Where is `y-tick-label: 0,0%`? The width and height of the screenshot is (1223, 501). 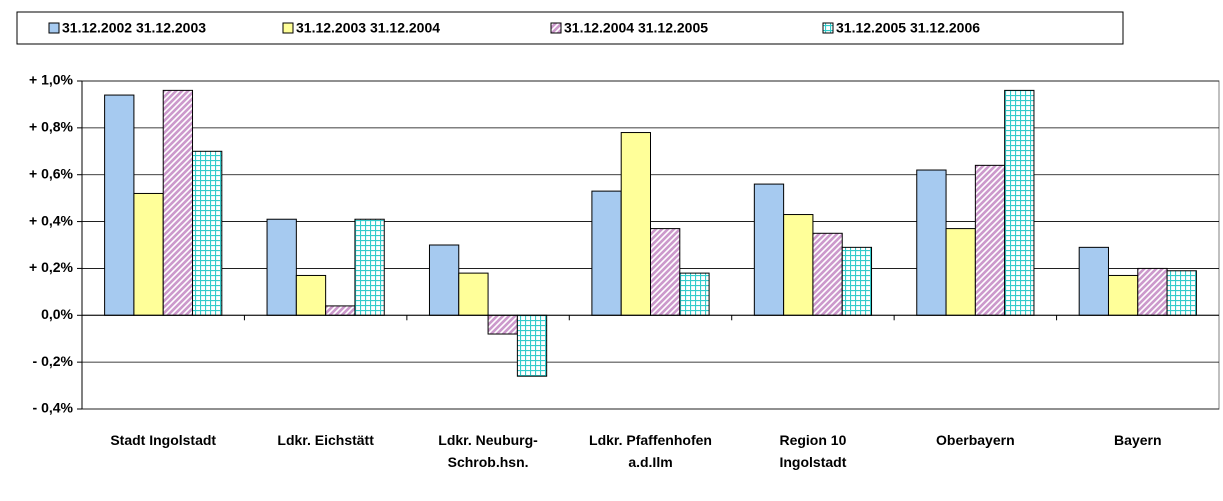
y-tick-label: 0,0% is located at coordinates (57, 314).